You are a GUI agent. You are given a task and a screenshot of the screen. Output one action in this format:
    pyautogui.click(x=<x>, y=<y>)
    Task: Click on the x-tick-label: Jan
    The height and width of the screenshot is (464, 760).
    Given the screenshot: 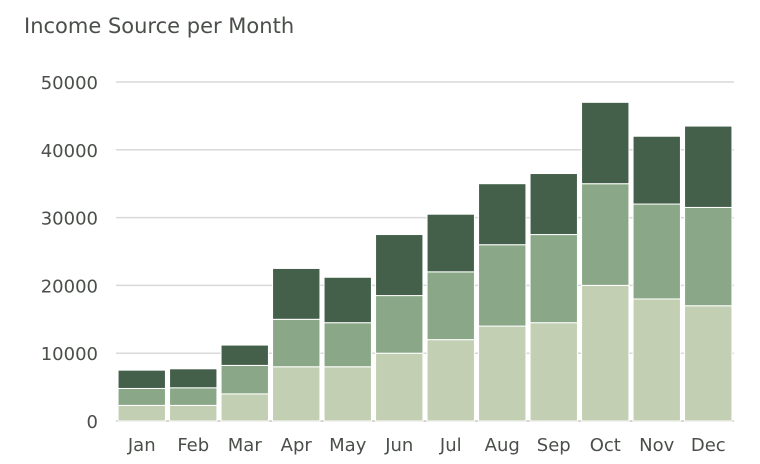 What is the action you would take?
    pyautogui.click(x=141, y=445)
    